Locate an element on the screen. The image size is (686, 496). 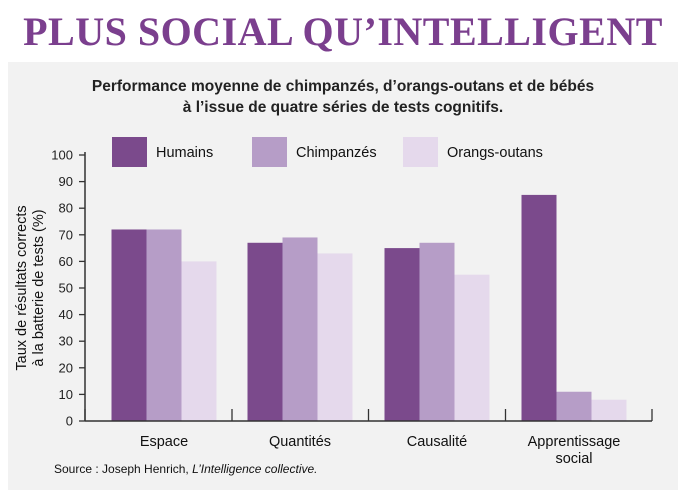
y-tick-label-100: 100 is located at coordinates (62, 155).